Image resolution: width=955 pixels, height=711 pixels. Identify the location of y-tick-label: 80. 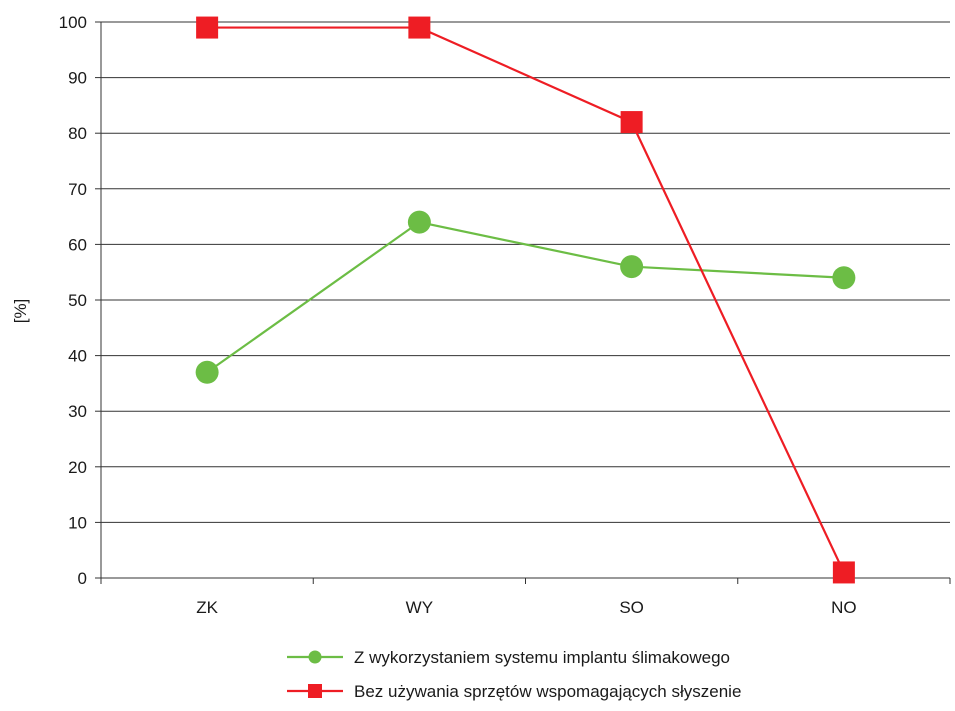
(77, 133).